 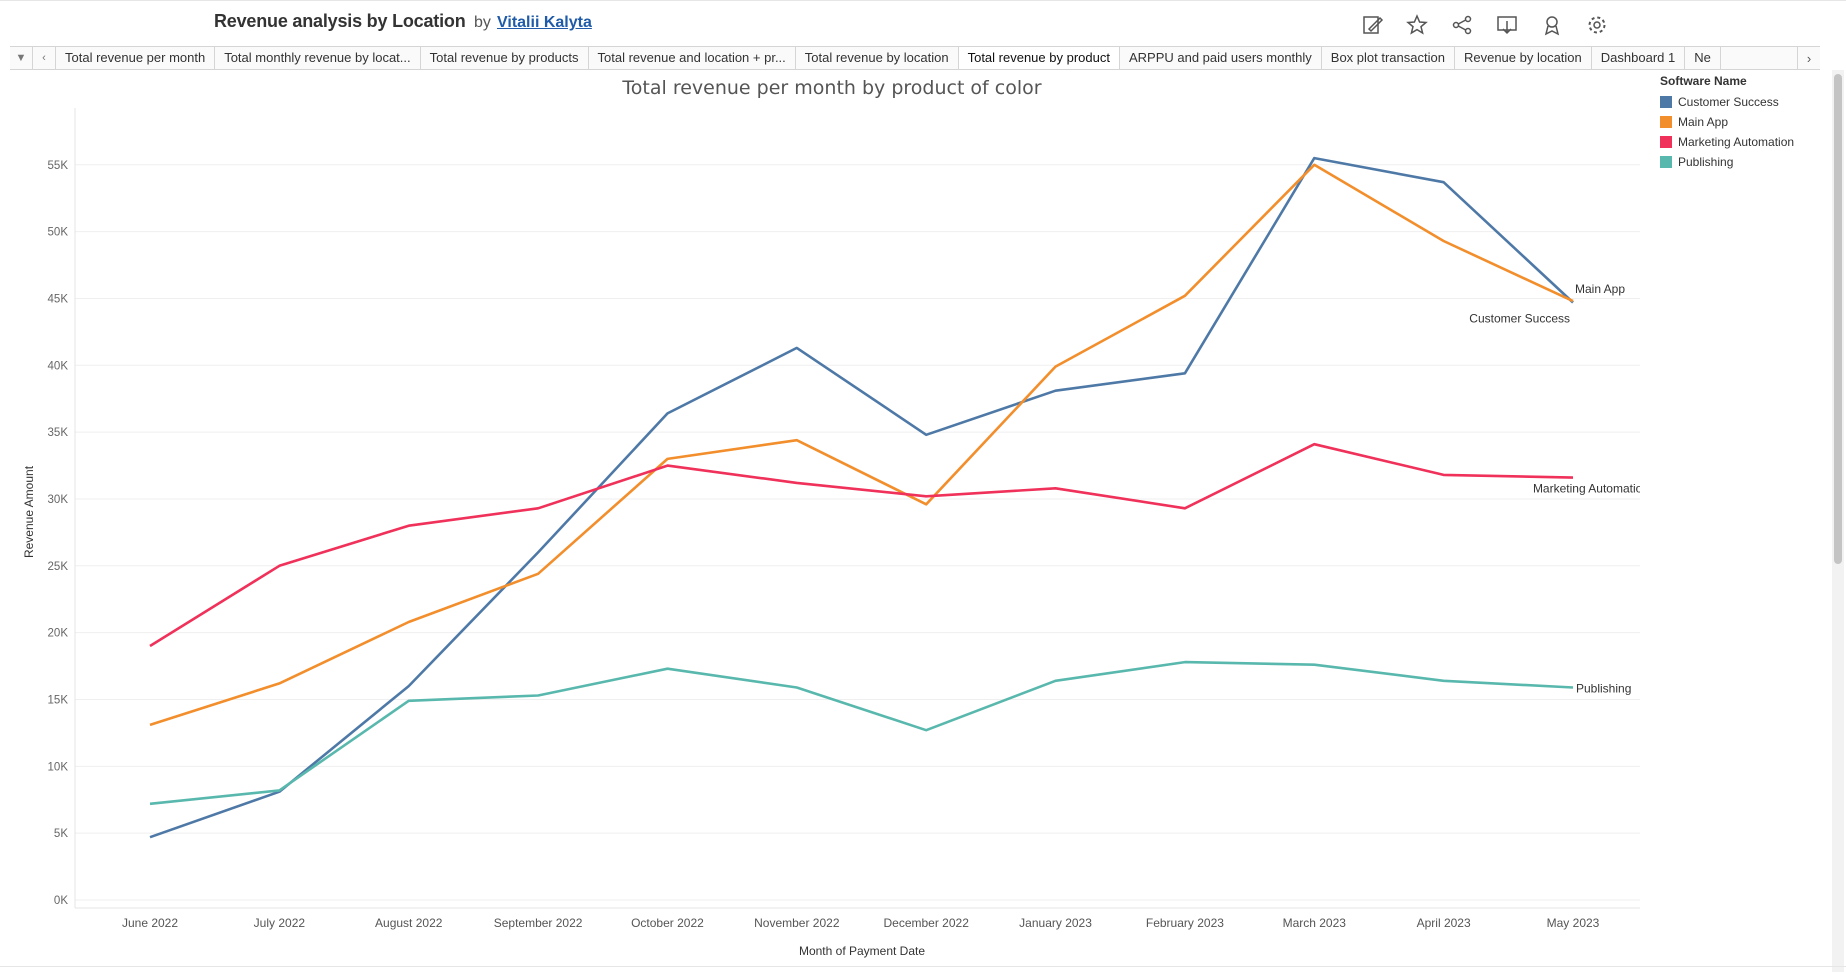 What do you see at coordinates (280, 923) in the screenshot?
I see `x-tick-label: July 2022` at bounding box center [280, 923].